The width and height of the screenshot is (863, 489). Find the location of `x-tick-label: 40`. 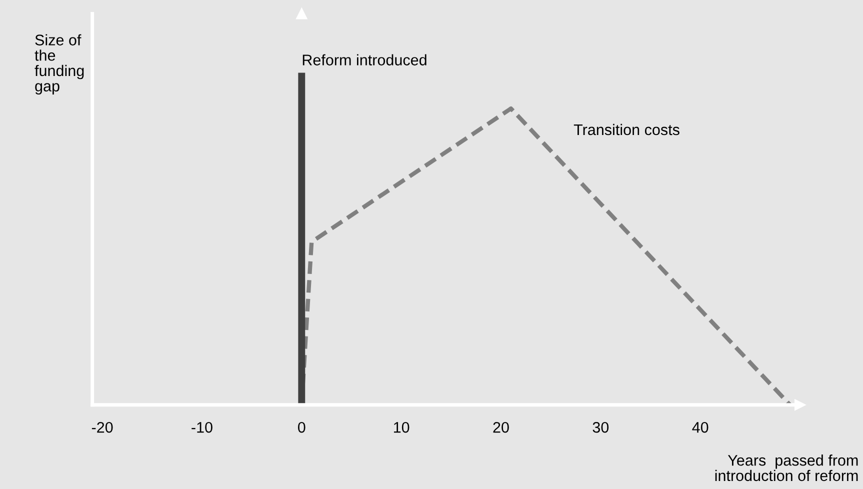

x-tick-label: 40 is located at coordinates (700, 427).